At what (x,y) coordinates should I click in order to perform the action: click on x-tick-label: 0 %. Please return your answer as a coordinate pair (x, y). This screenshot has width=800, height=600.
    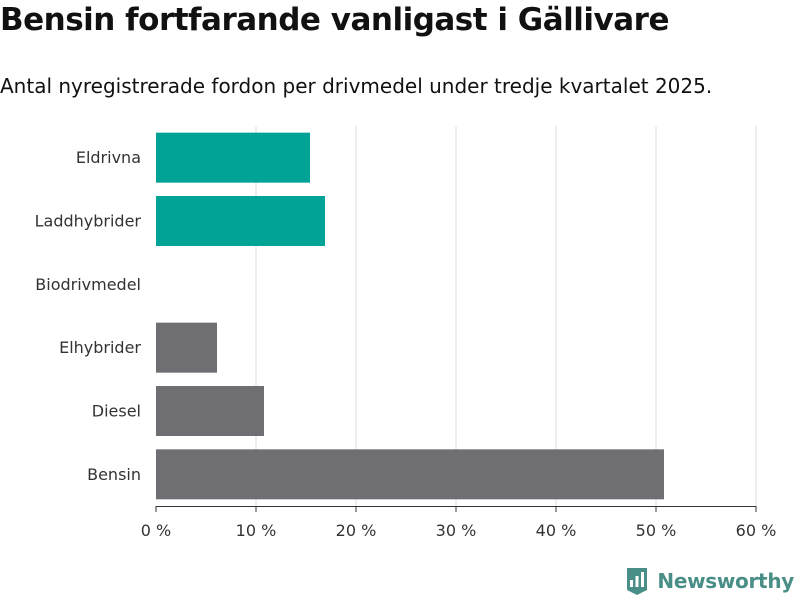
    Looking at the image, I should click on (156, 530).